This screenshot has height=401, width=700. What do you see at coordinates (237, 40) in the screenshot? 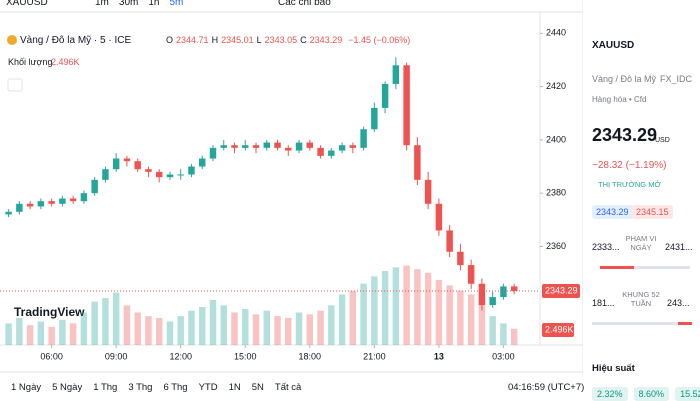
I see `ohlc-value: 2345.01` at bounding box center [237, 40].